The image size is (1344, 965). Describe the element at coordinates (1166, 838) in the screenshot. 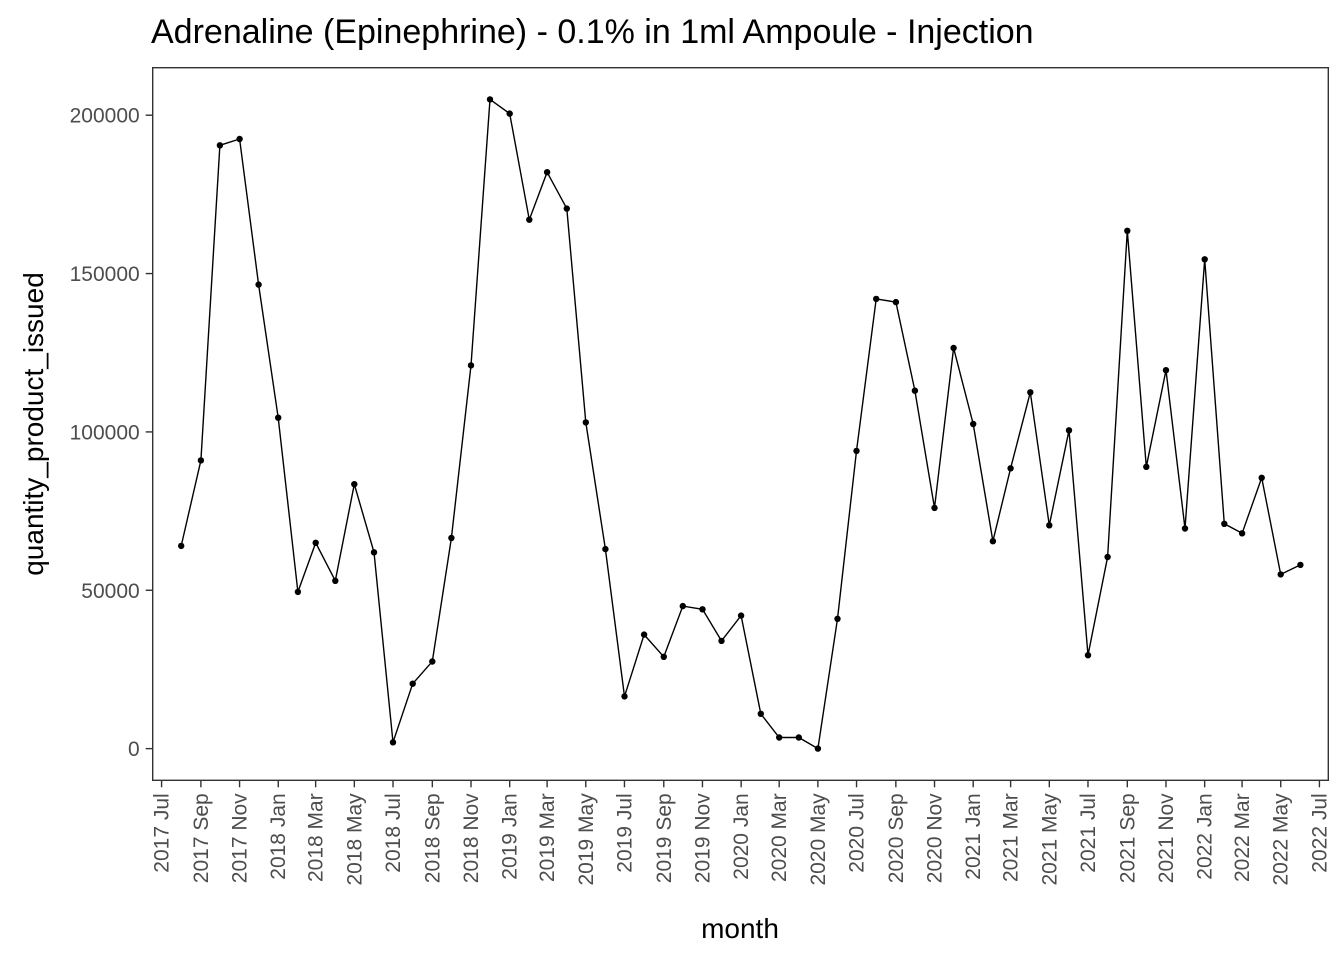

I see `x-tick-label: 2021 Nov` at that location.